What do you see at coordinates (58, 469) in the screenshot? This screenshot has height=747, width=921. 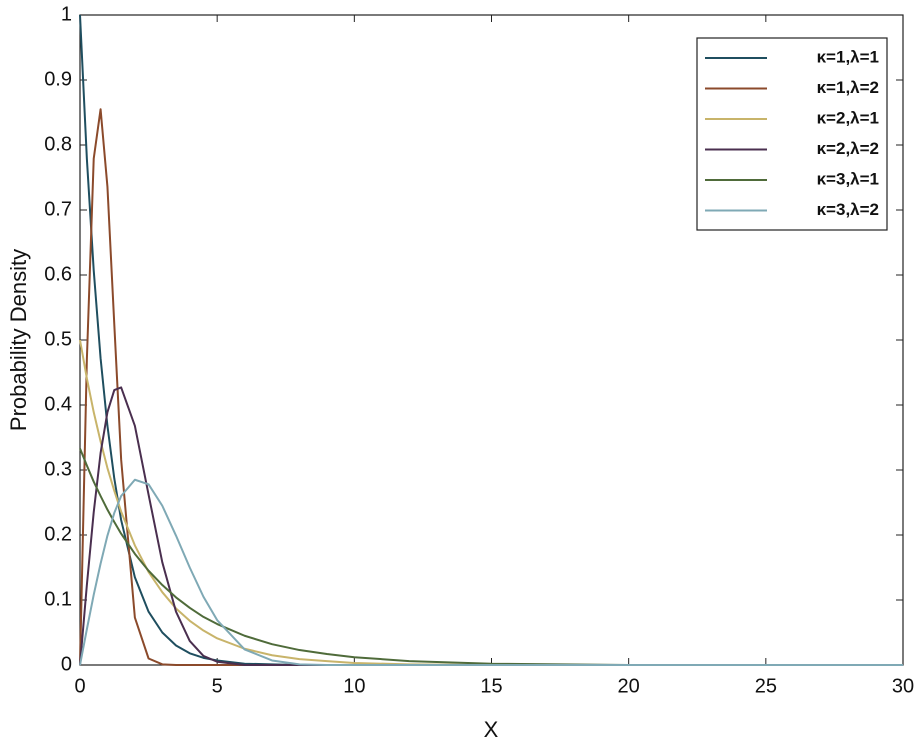 I see `y-tick-label: 0.3` at bounding box center [58, 469].